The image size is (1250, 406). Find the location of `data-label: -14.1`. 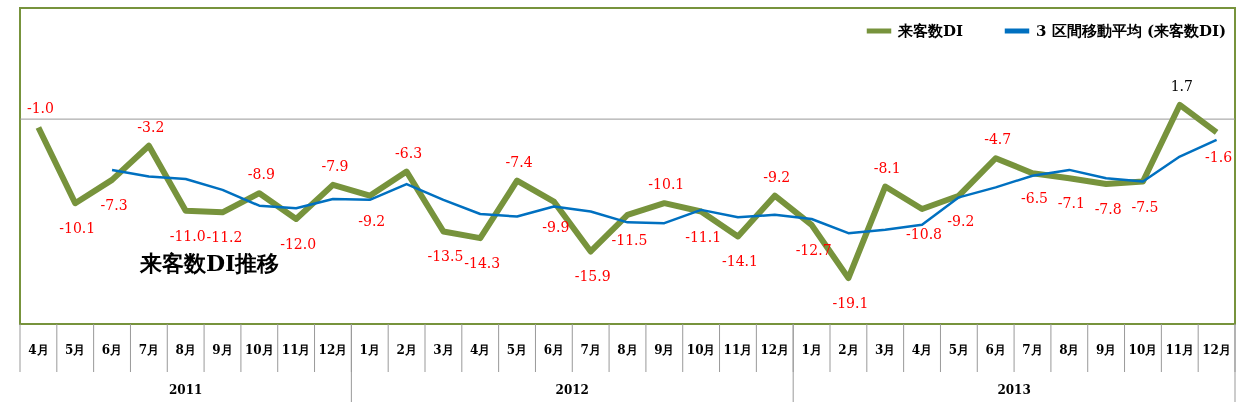

data-label: -14.1 is located at coordinates (740, 261).